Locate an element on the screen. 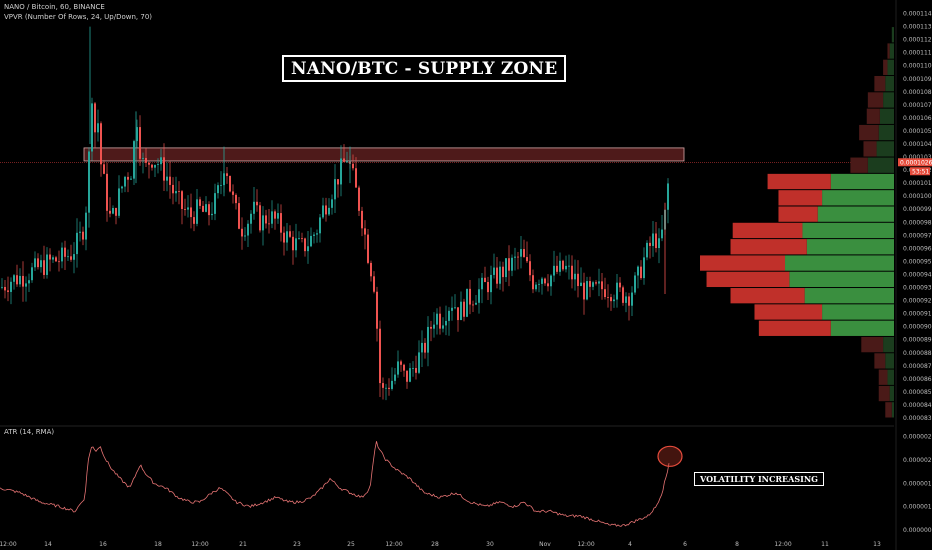 The image size is (932, 550). current-price-badge is located at coordinates (915, 162).